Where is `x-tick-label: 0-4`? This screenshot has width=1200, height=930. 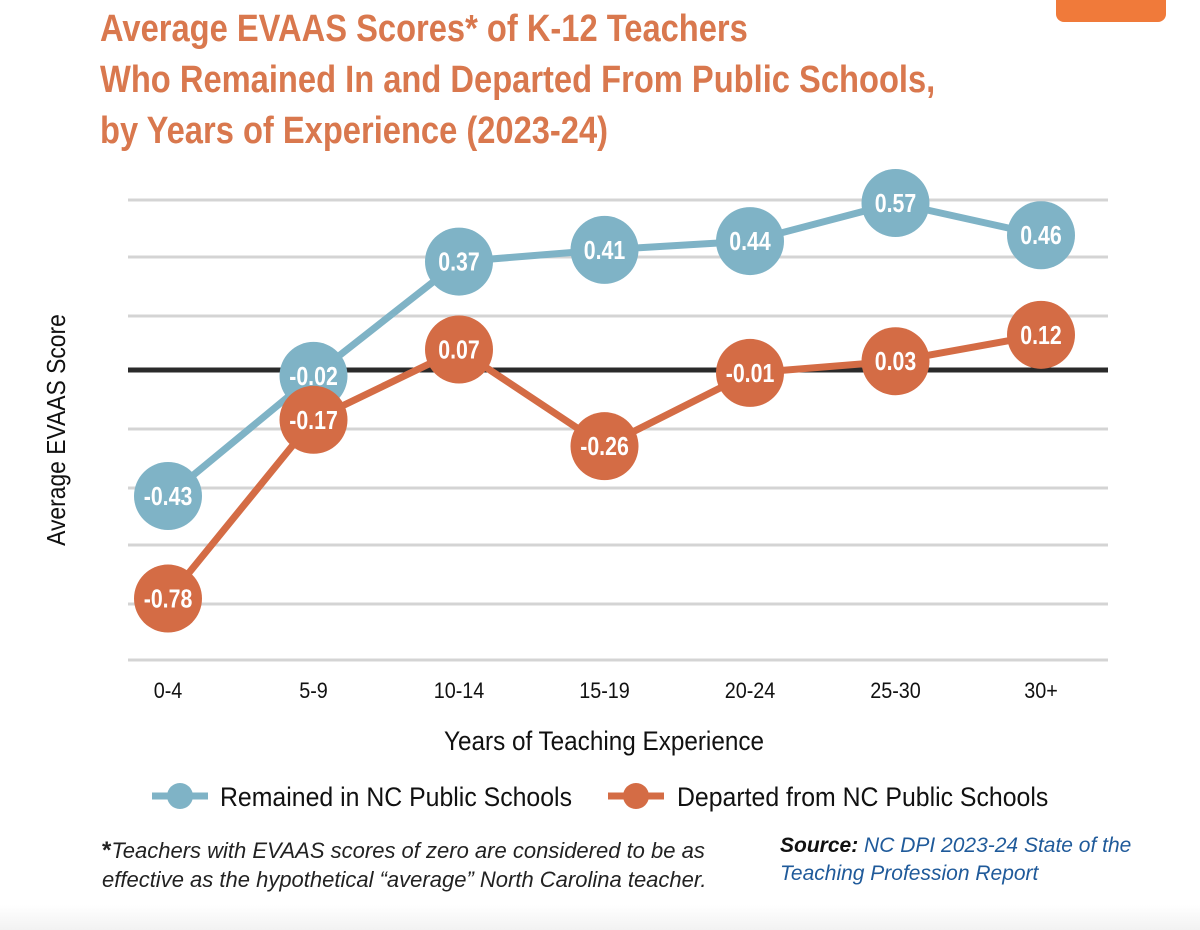
x-tick-label: 0-4 is located at coordinates (168, 691).